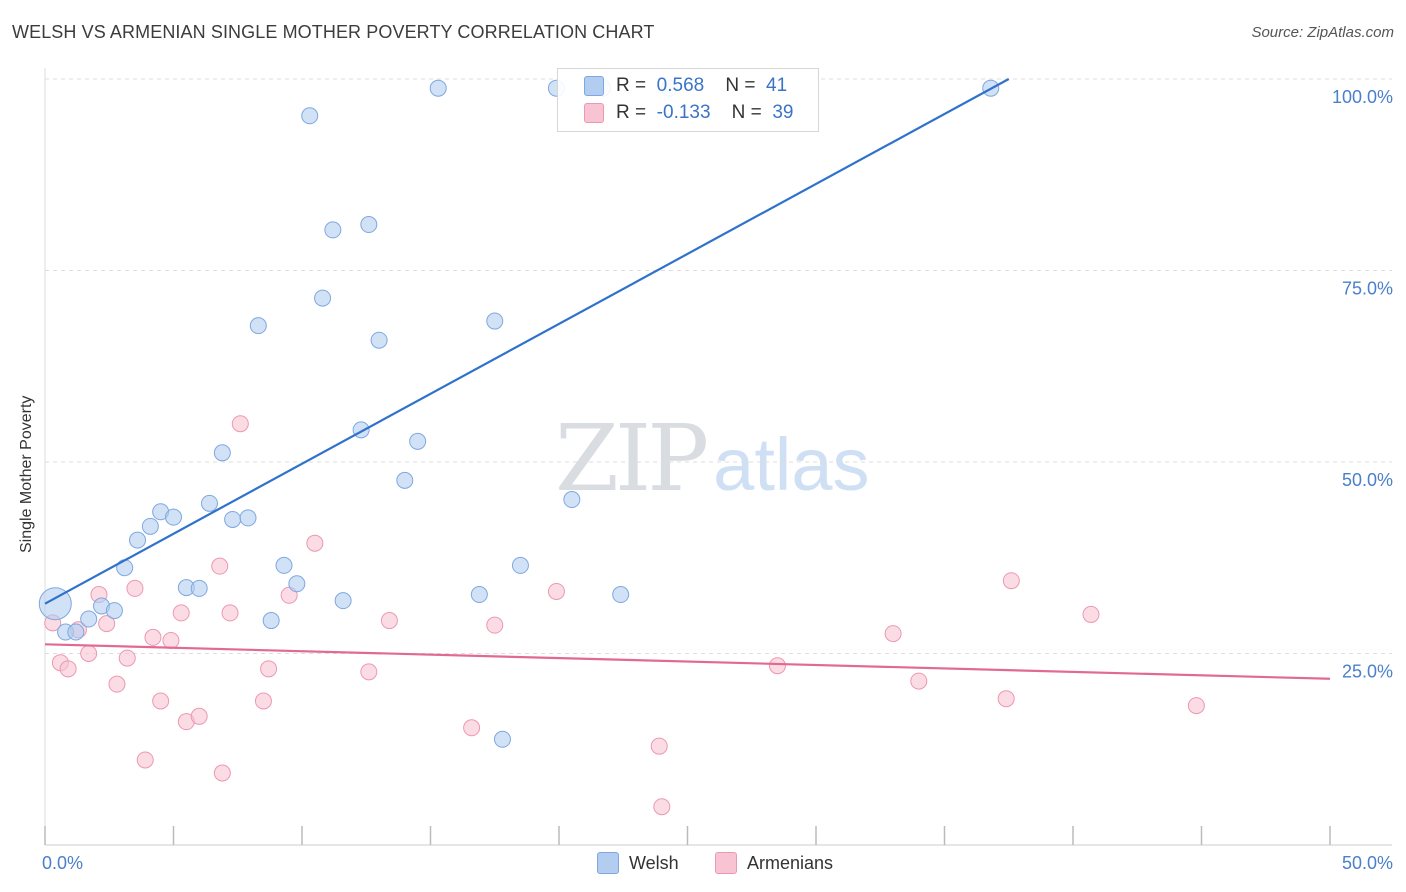  What do you see at coordinates (632, 458) in the screenshot?
I see `watermark-zip: ZIP` at bounding box center [632, 458].